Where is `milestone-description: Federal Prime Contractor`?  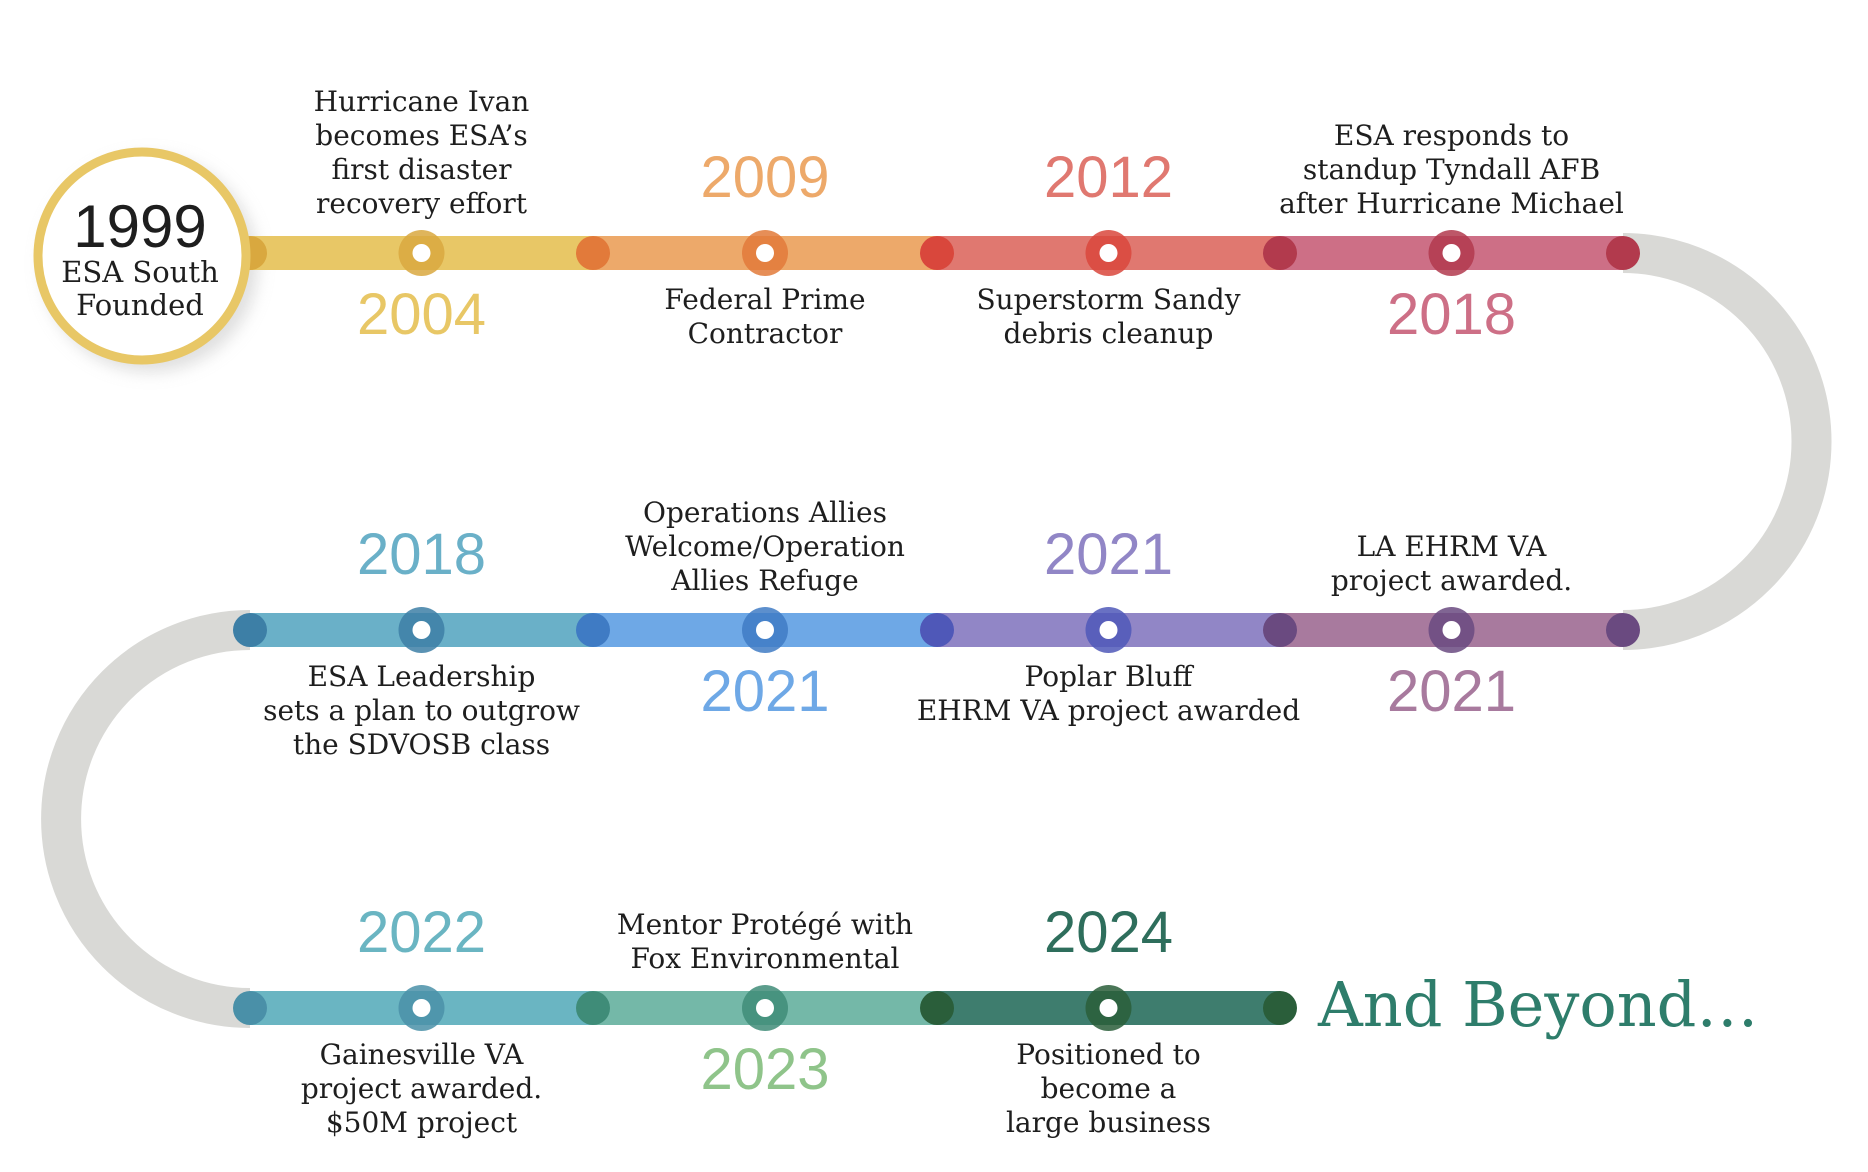 milestone-description: Federal Prime Contractor is located at coordinates (765, 316).